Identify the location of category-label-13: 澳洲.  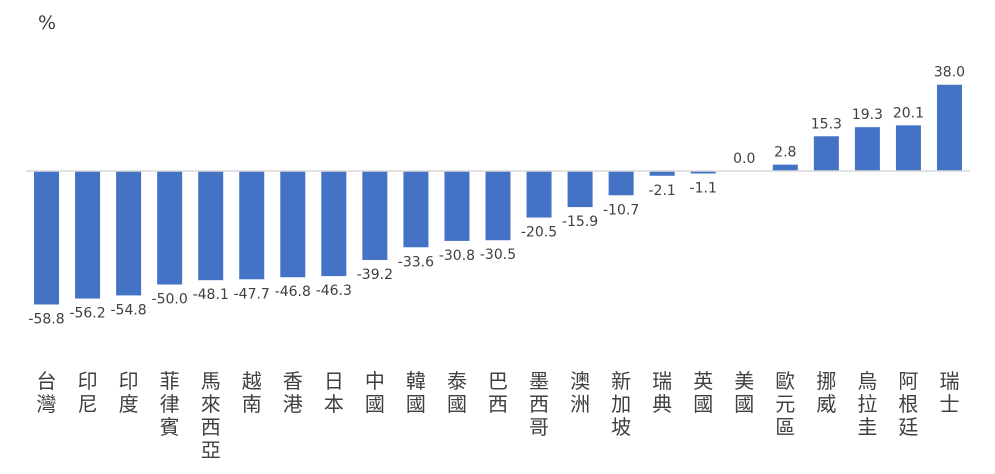
(580, 392).